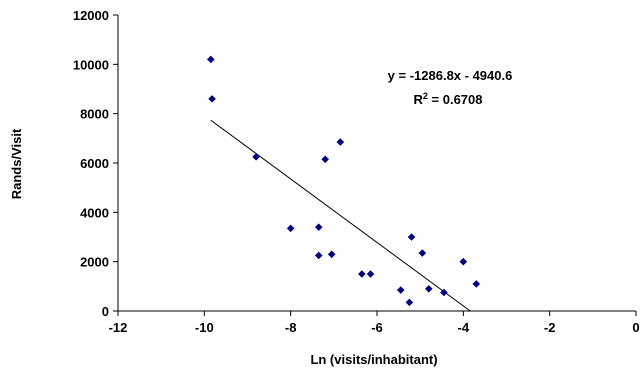 Image resolution: width=642 pixels, height=374 pixels. I want to click on y-axis-title: Rands/Visit, so click(16, 163).